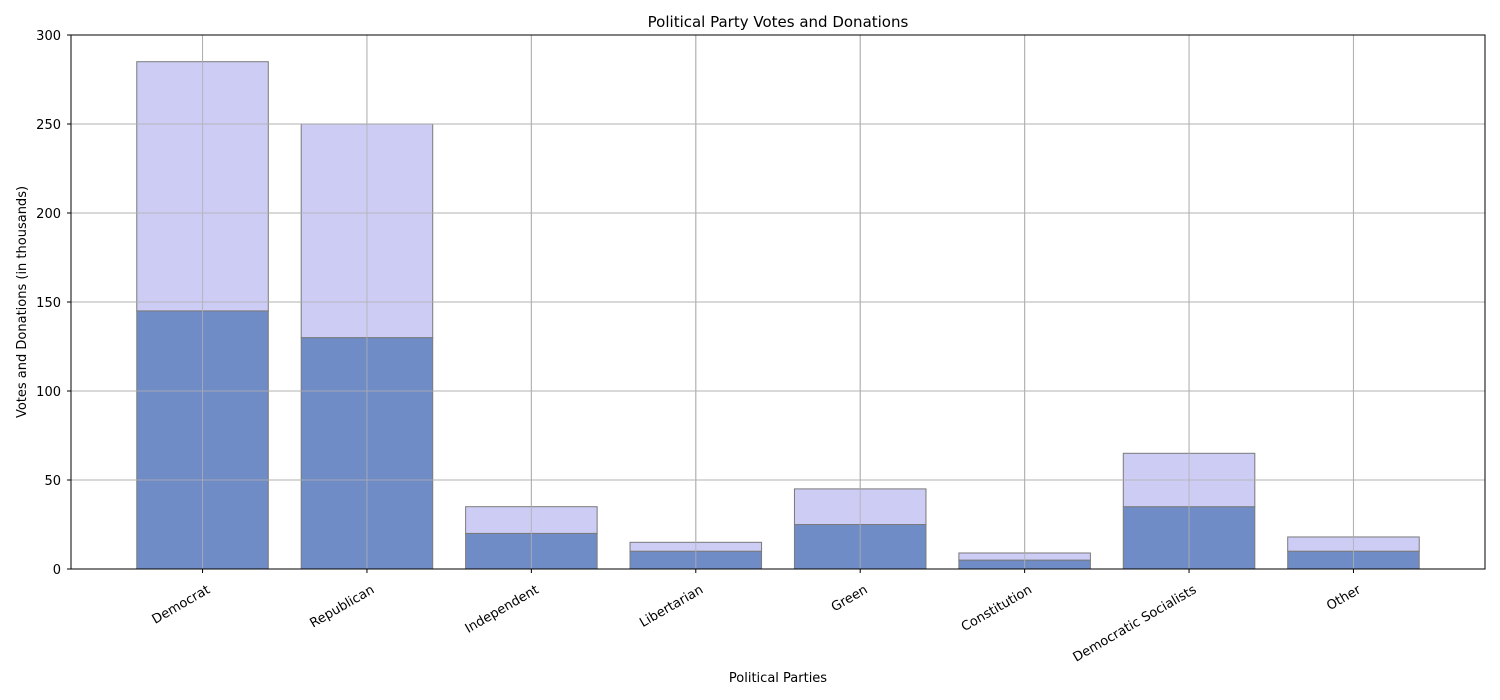 This screenshot has height=700, width=1500. Describe the element at coordinates (502, 609) in the screenshot. I see `x-tick-label: Independent` at that location.